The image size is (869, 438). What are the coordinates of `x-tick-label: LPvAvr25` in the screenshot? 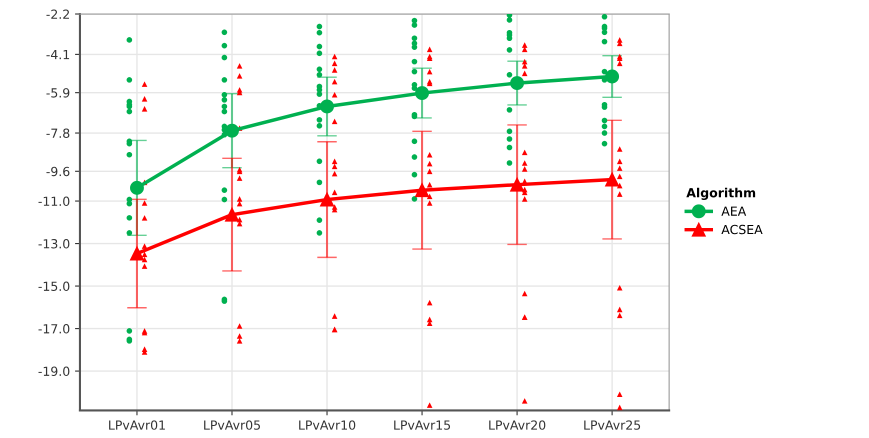 It's located at (612, 425).